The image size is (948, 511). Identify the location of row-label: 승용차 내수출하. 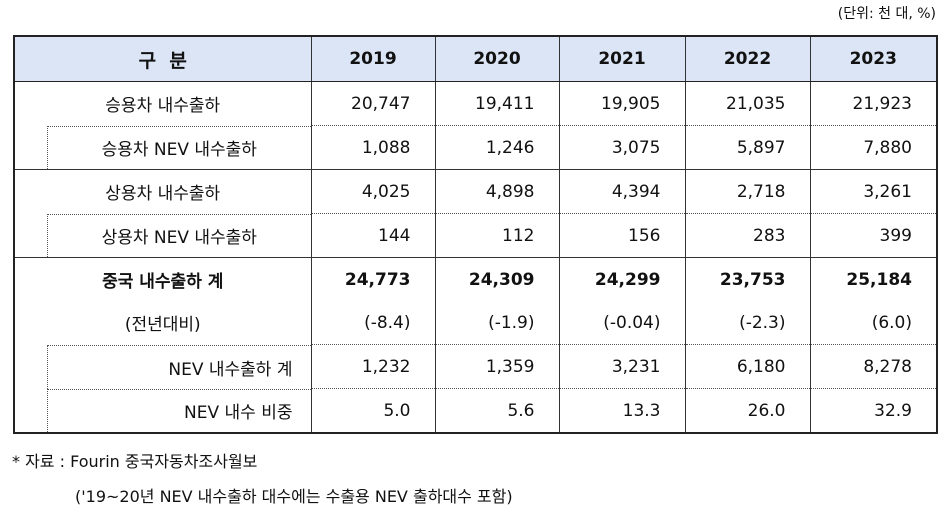
(163, 106).